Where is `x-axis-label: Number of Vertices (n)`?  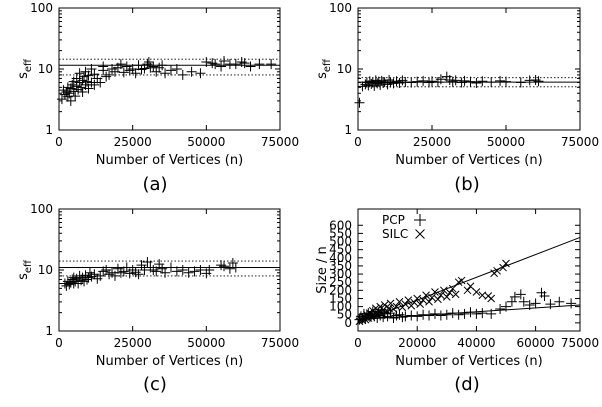 x-axis-label: Number of Vertices (n) is located at coordinates (468, 160).